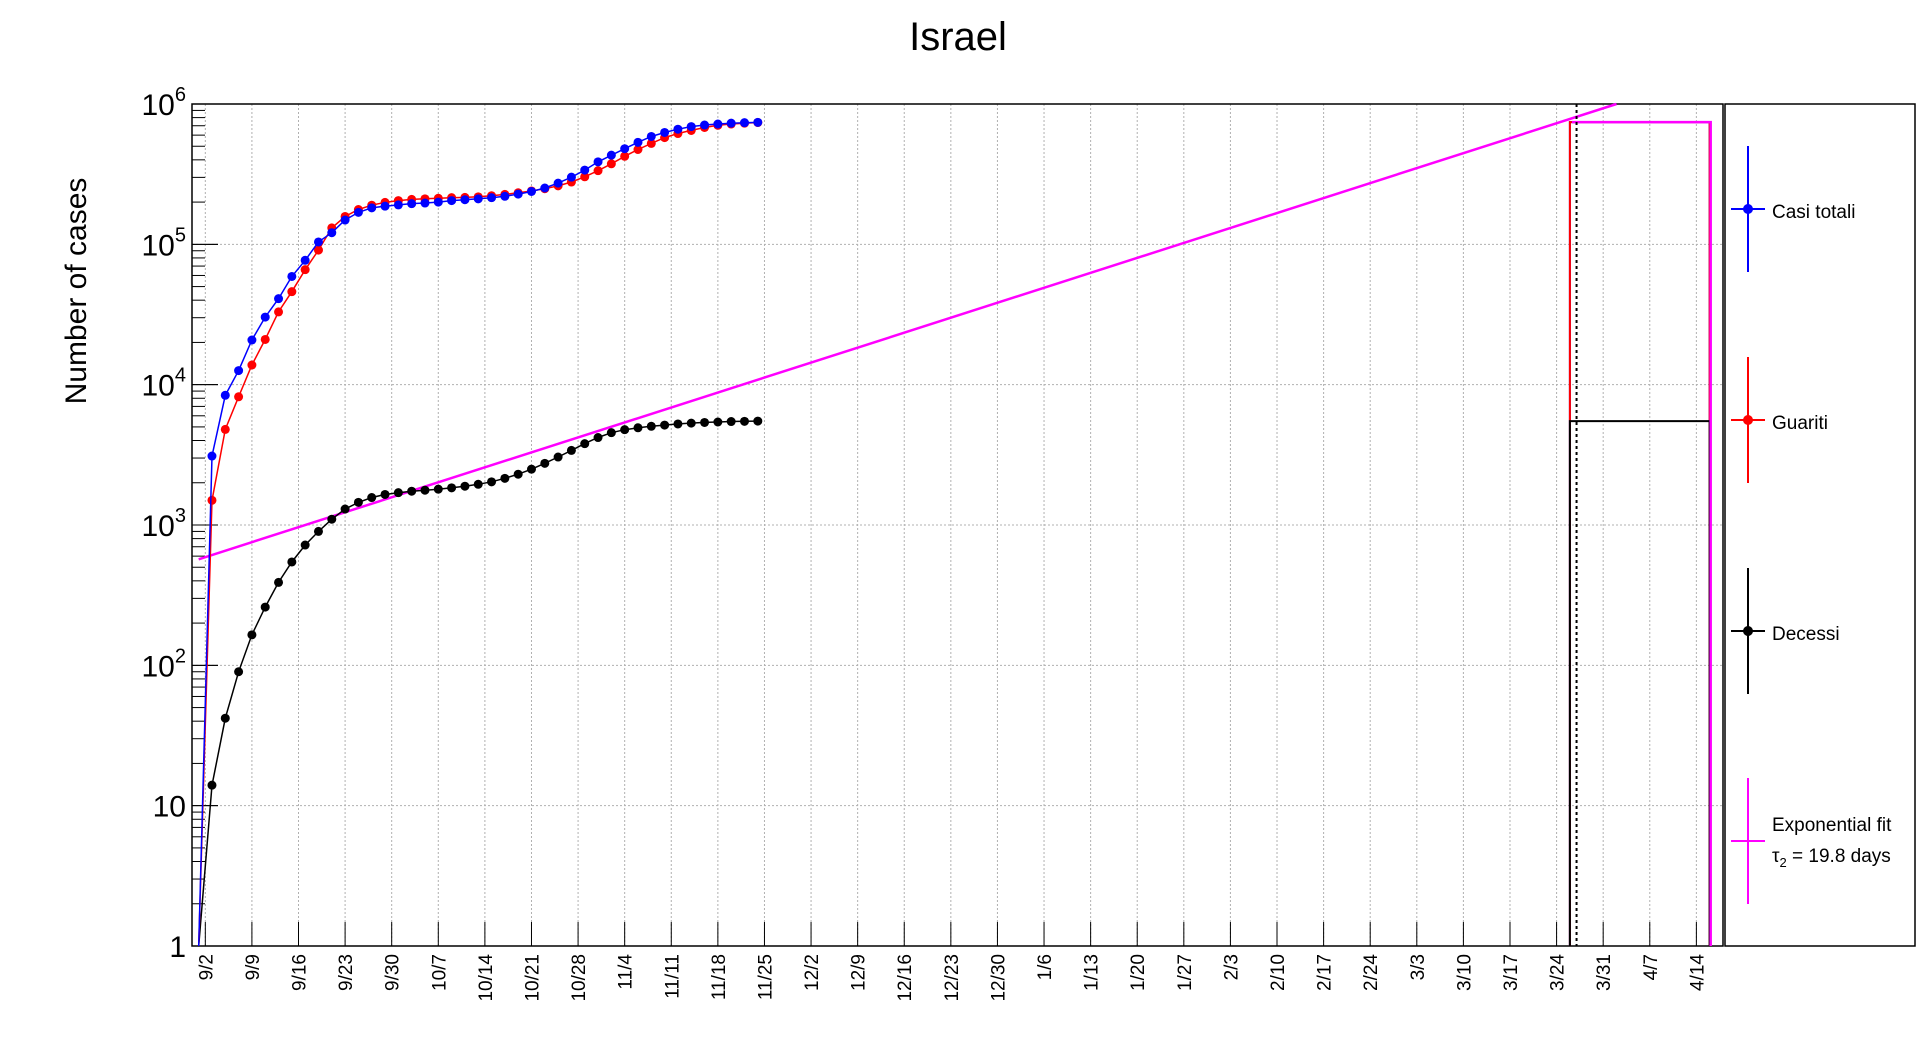  I want to click on legend-label-casi-totali: Casi totali, so click(1813, 212).